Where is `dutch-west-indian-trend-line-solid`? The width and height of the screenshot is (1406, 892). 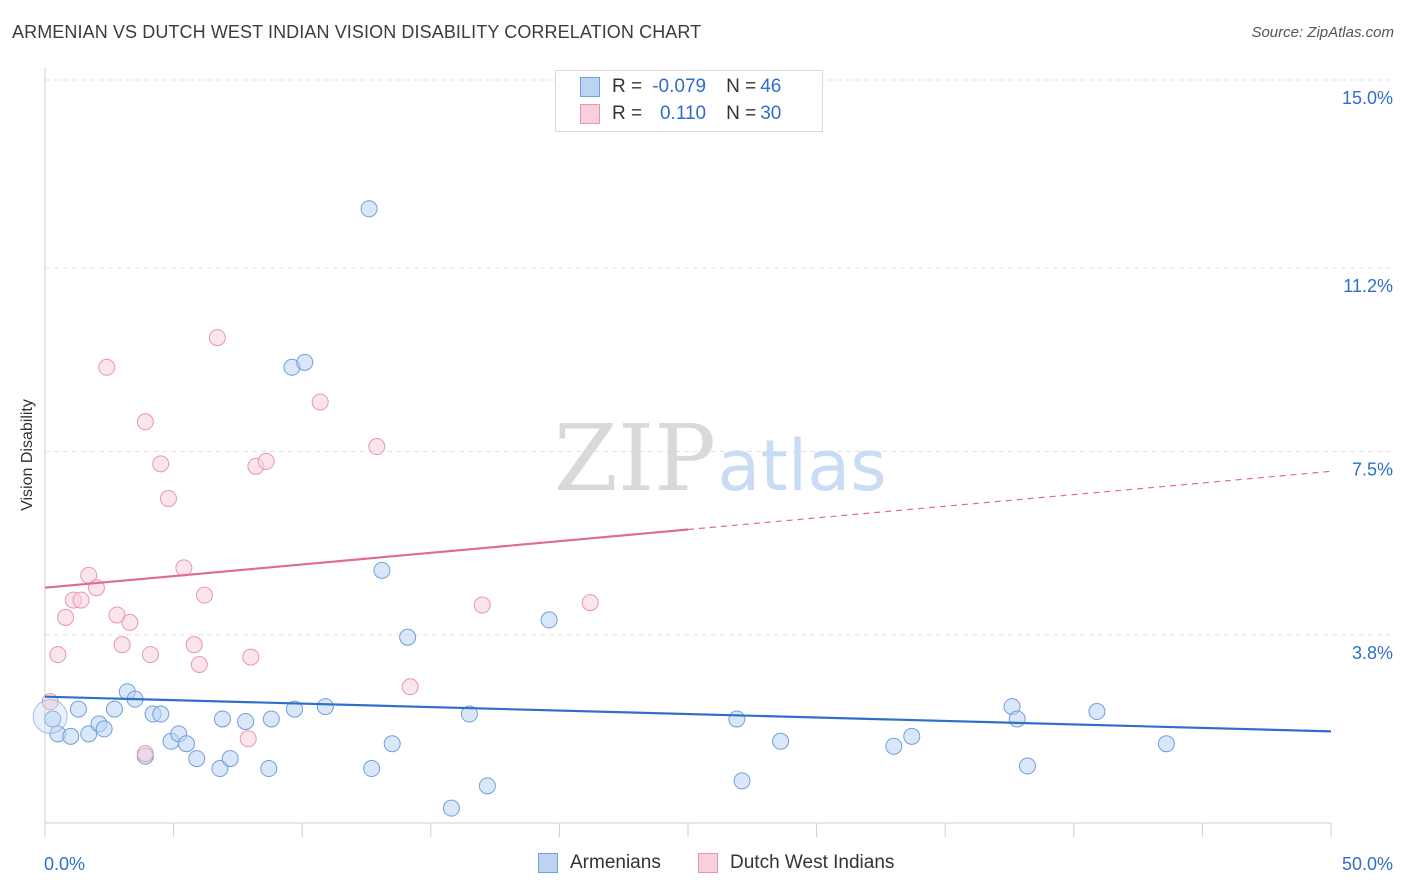 dutch-west-indian-trend-line-solid is located at coordinates (366, 558).